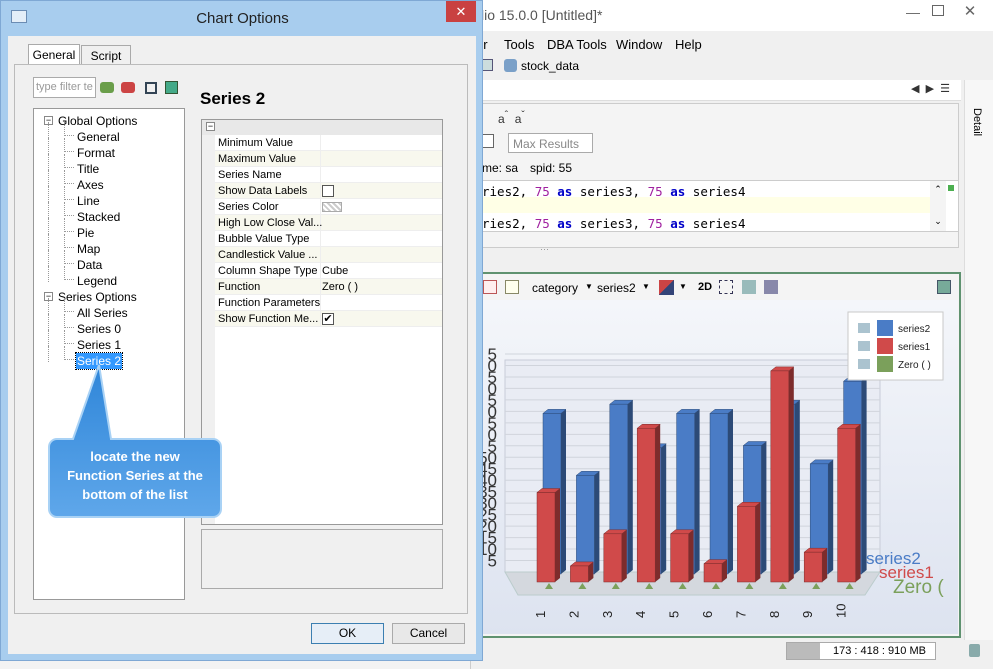  What do you see at coordinates (428, 633) in the screenshot?
I see `cancel-button: Cancel` at bounding box center [428, 633].